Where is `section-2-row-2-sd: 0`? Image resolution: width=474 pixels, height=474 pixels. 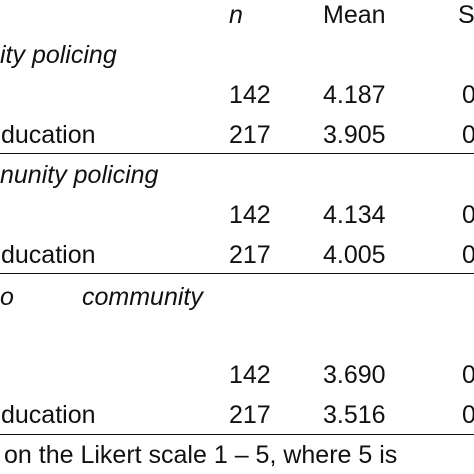
section-2-row-2-sd: 0 is located at coordinates (468, 255).